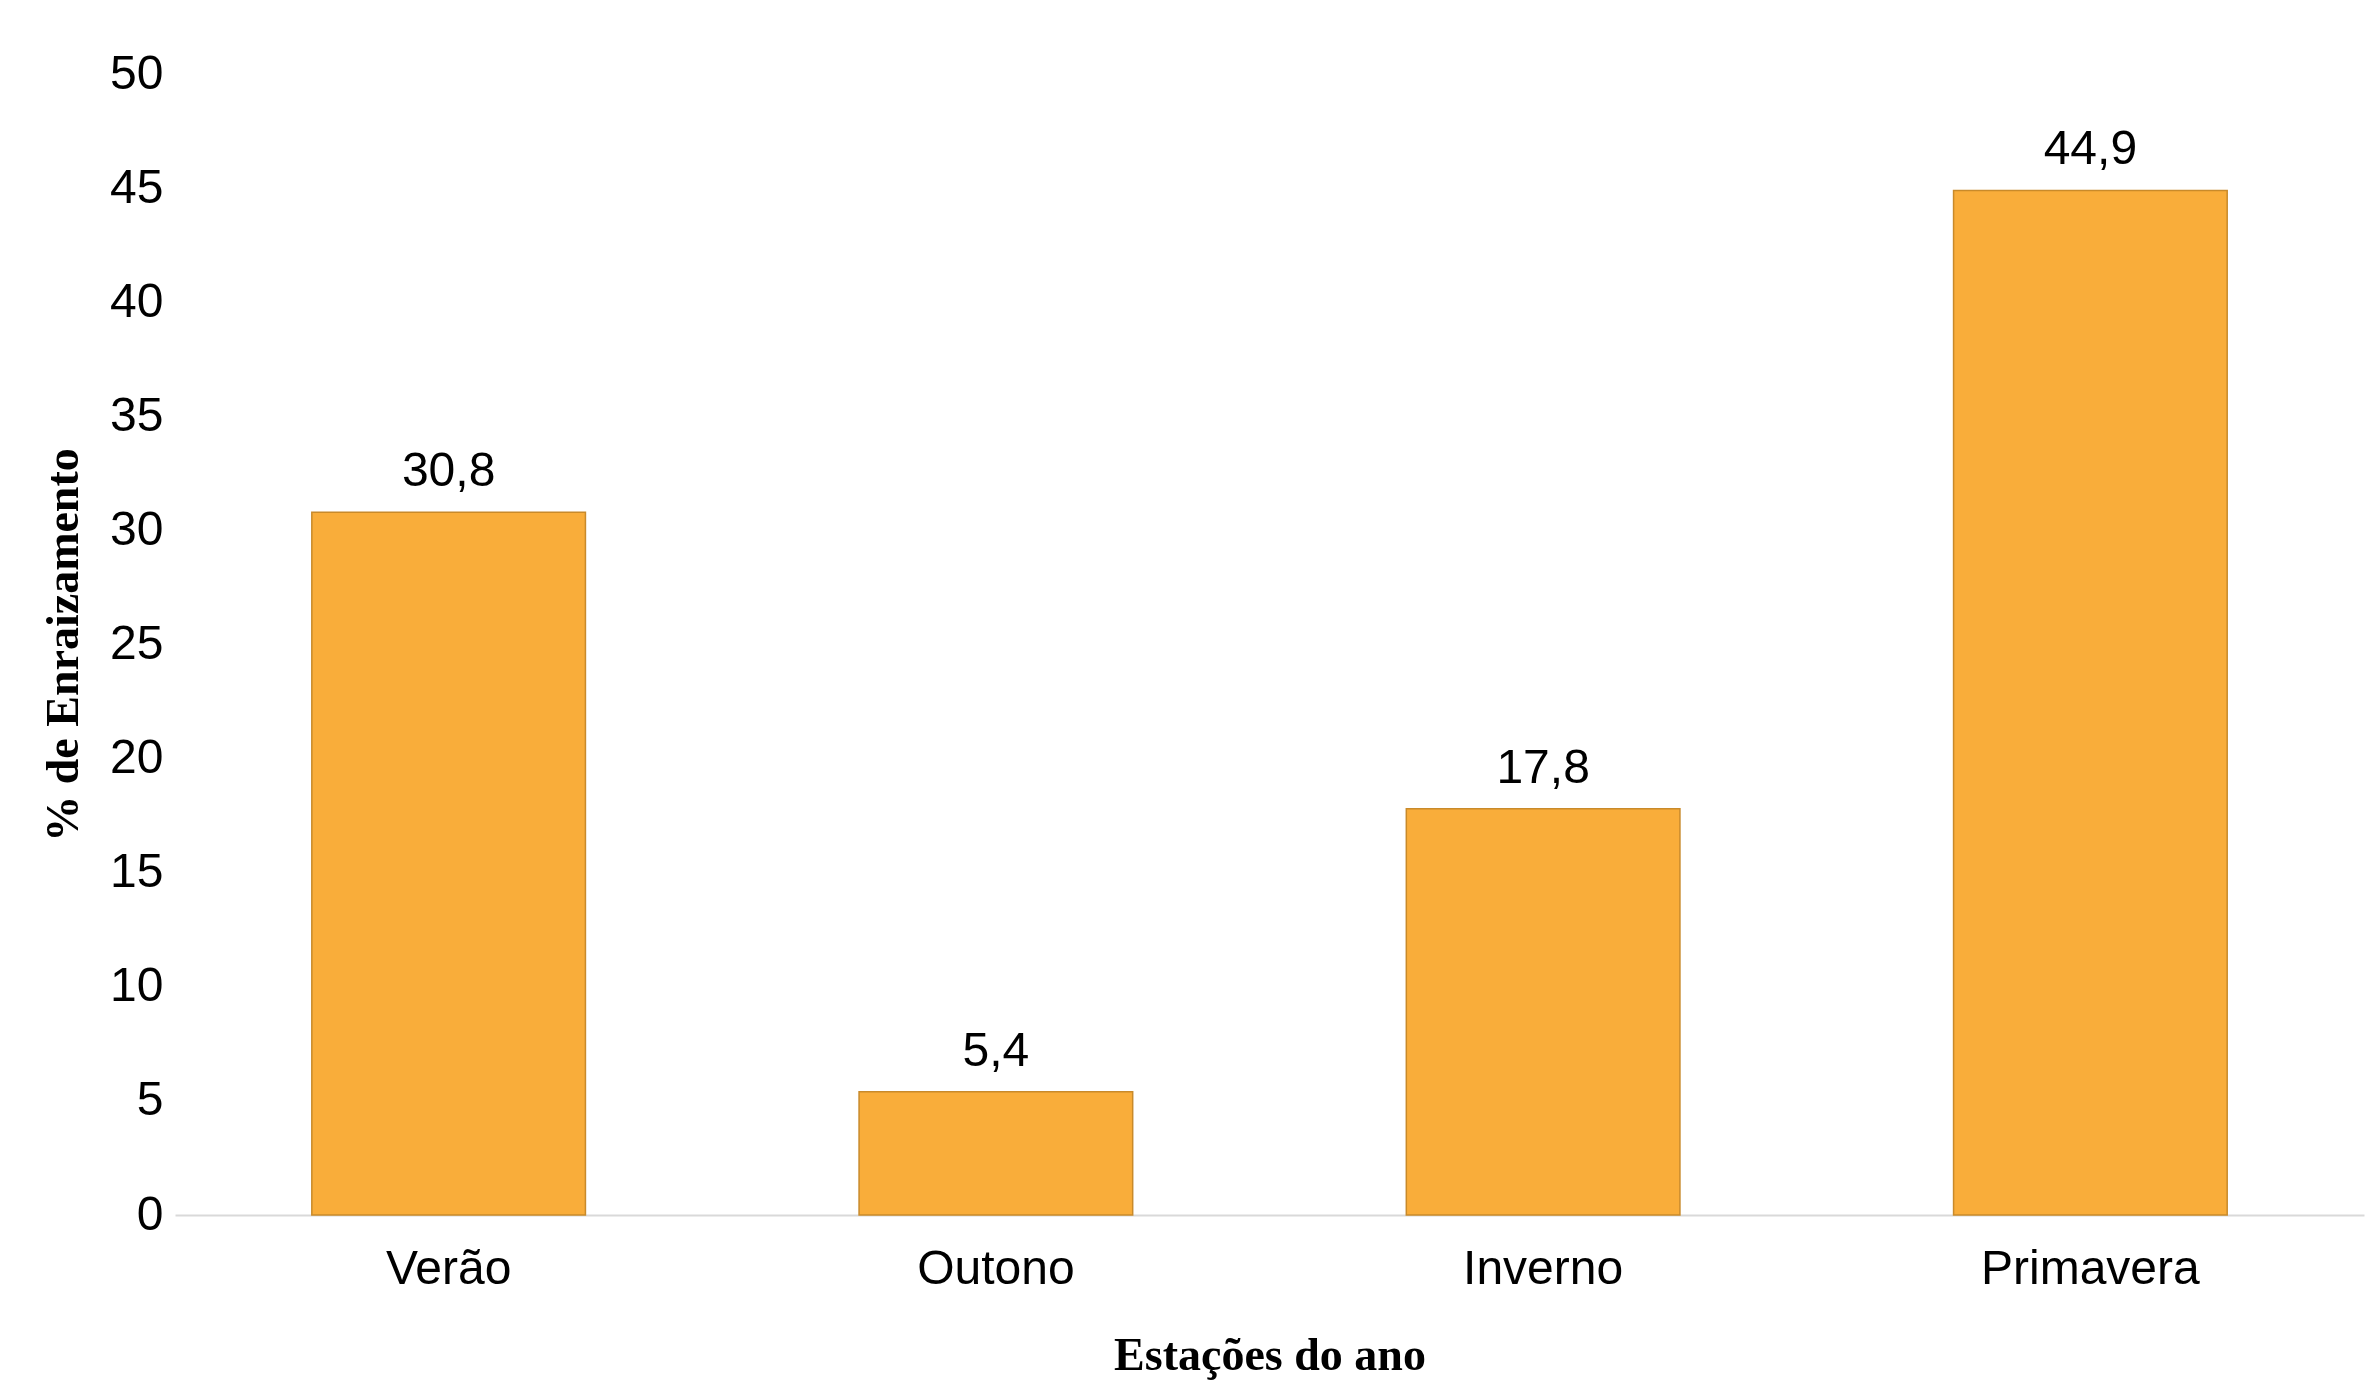 Image resolution: width=2374 pixels, height=1388 pixels. Describe the element at coordinates (137, 414) in the screenshot. I see `y-tick-label: 35` at that location.